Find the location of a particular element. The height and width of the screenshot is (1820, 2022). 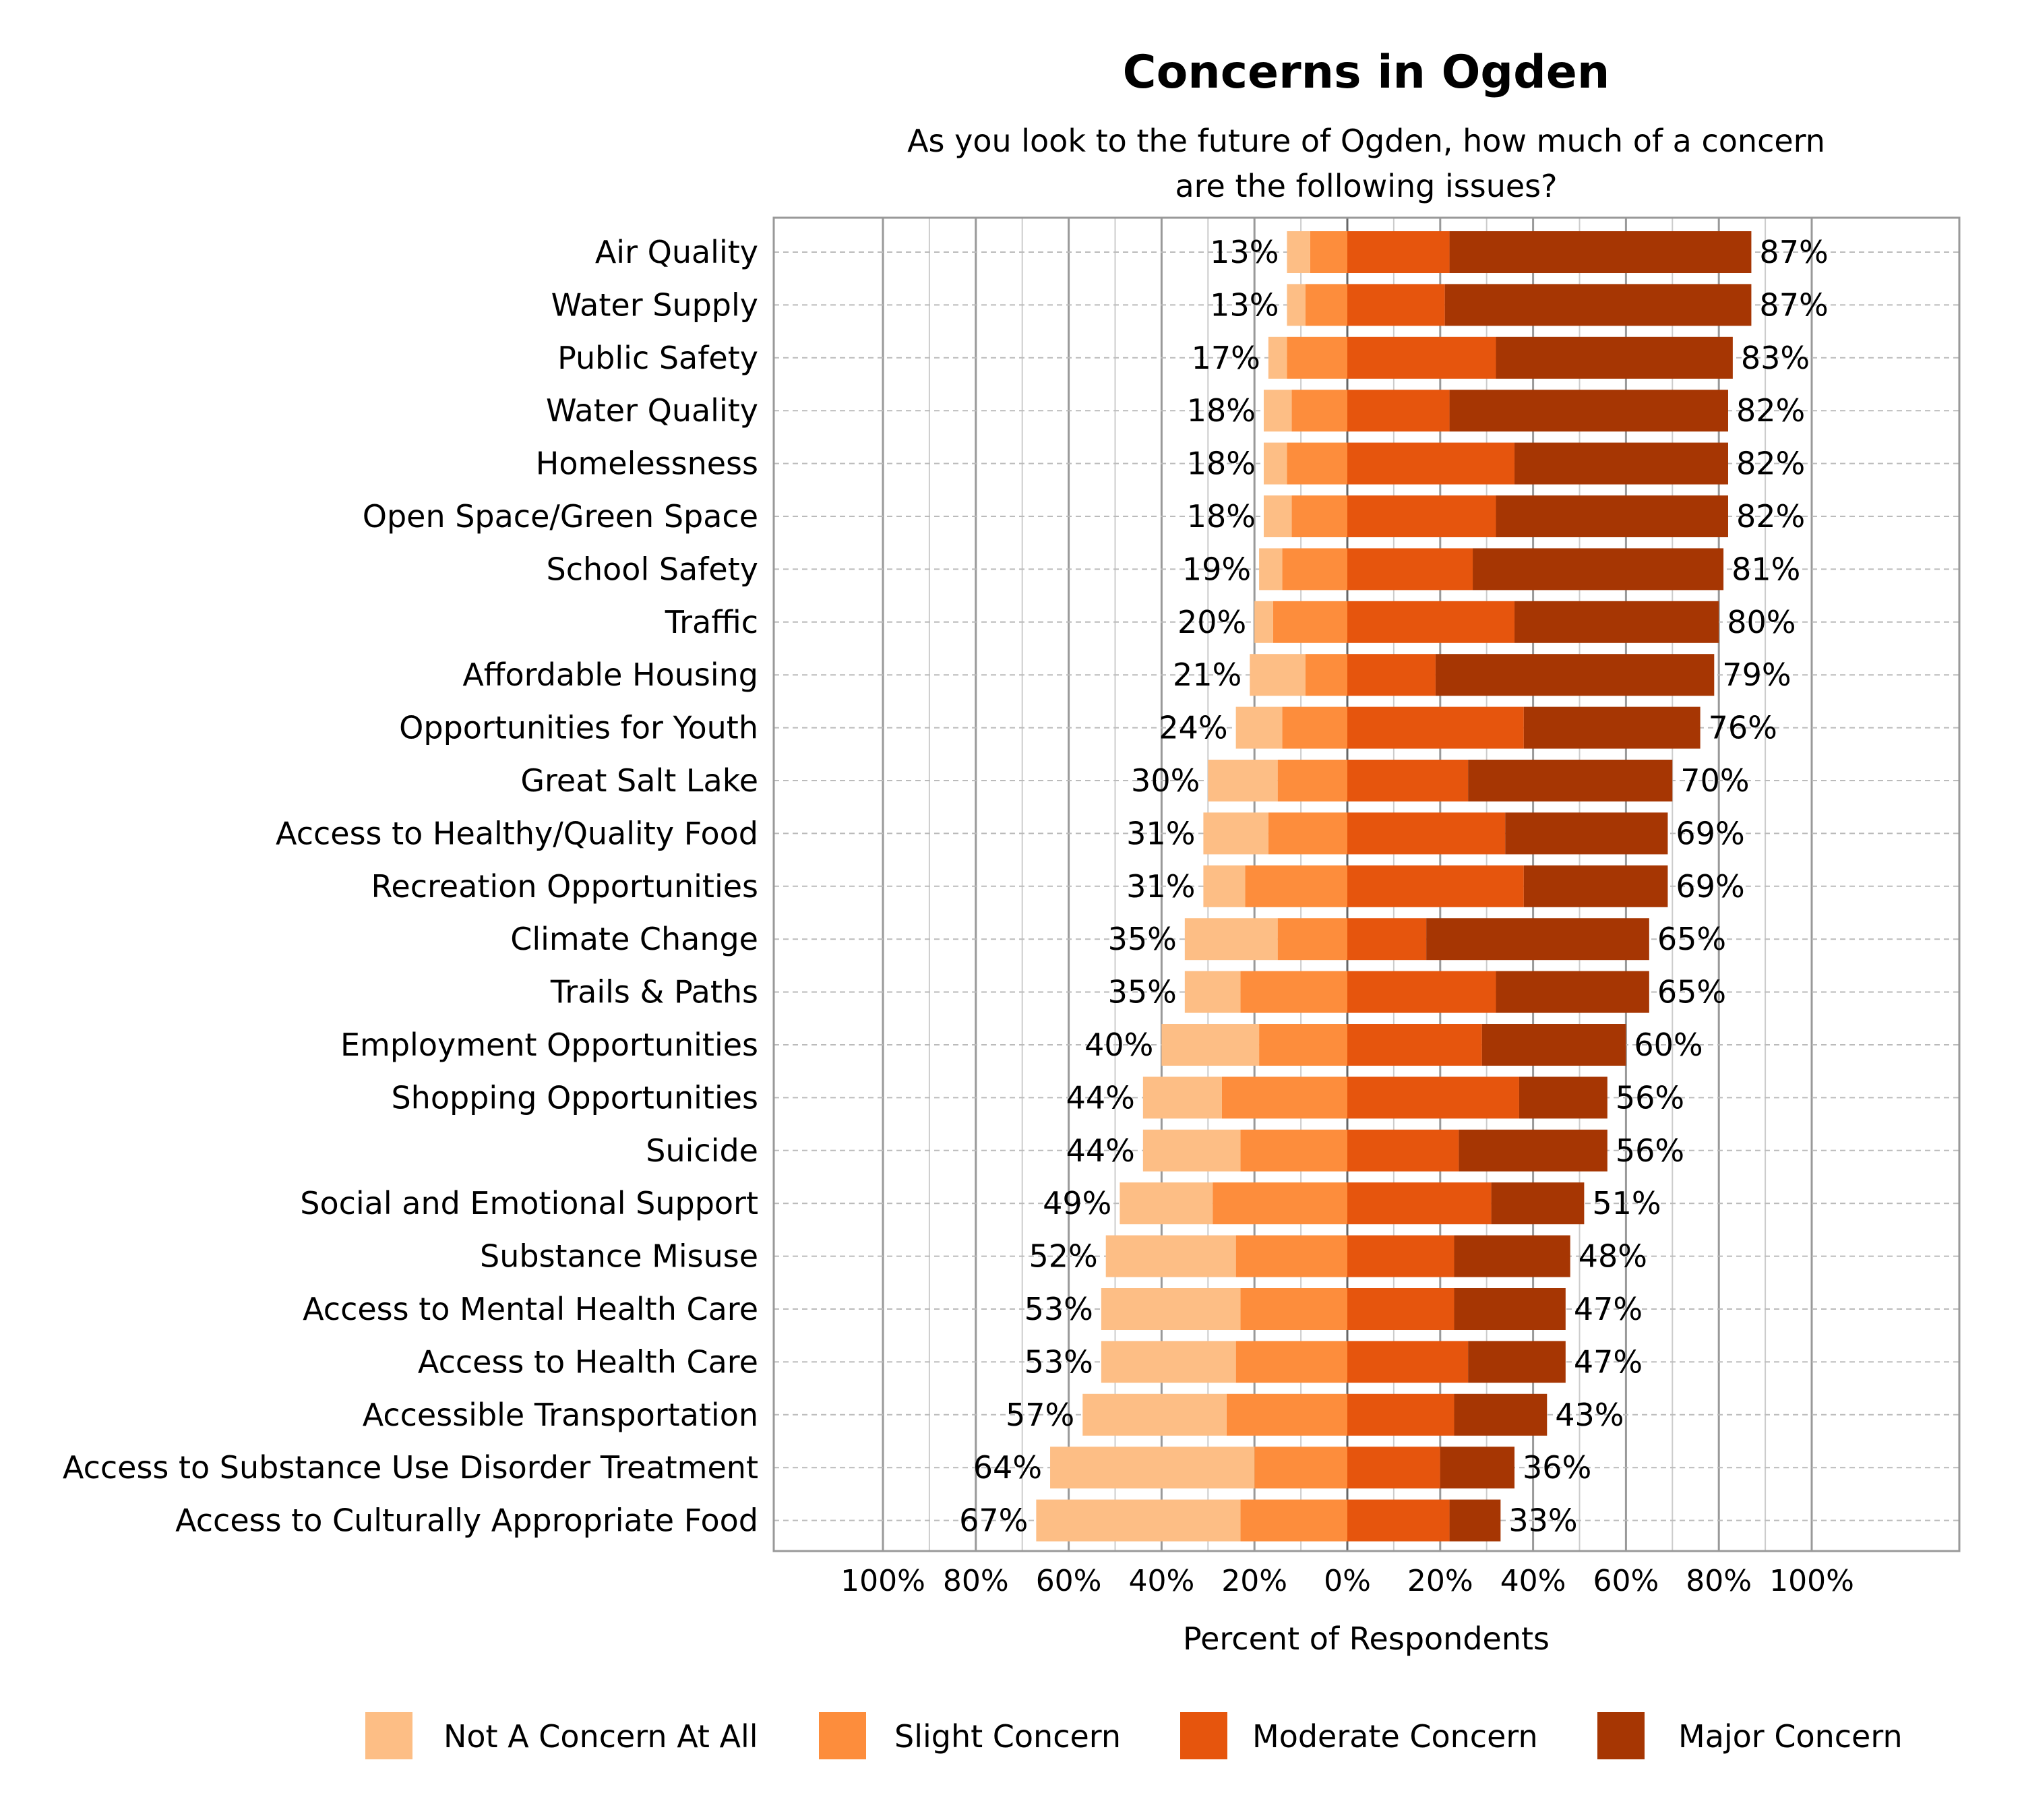

category-label: School Safety is located at coordinates (652, 569).